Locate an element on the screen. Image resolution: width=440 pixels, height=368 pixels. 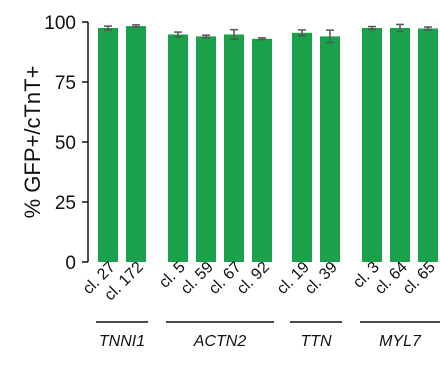
x-tick-label: cl. 39 is located at coordinates (321, 278).